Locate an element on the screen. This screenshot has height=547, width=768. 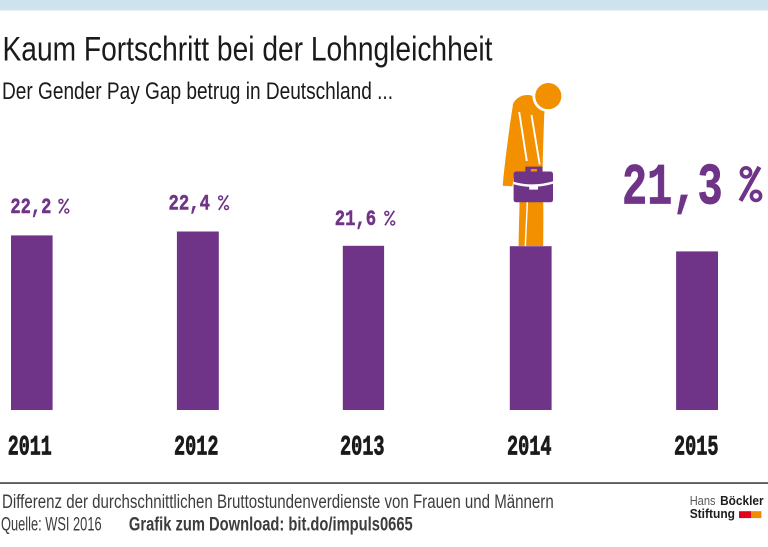
svg-text:Grafik zum Download: bit.do/im: Grafik zum Download: bit.do/impuls0665 is located at coordinates (271, 524).